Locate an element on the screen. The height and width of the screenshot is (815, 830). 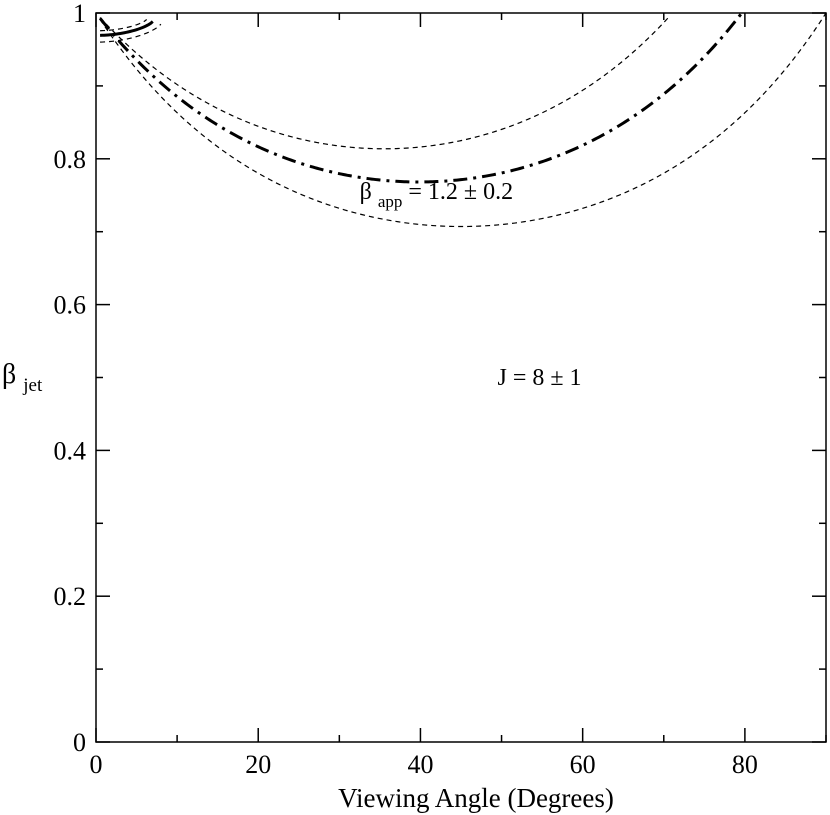
y-tick-label: 0.4 is located at coordinates (70, 450).